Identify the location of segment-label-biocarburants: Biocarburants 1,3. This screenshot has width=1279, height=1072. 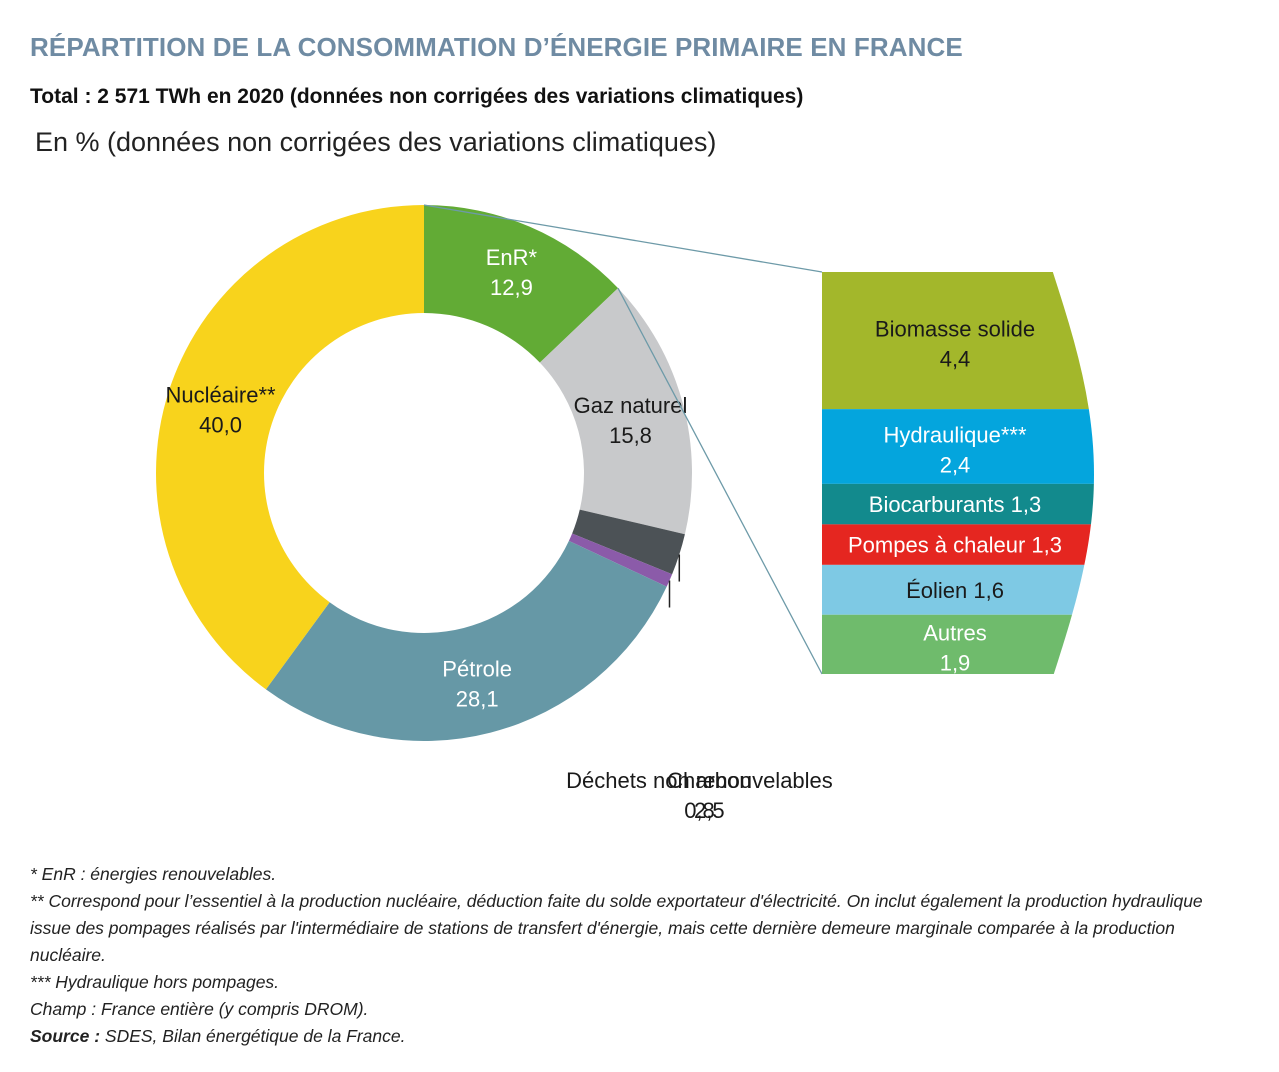
(955, 504).